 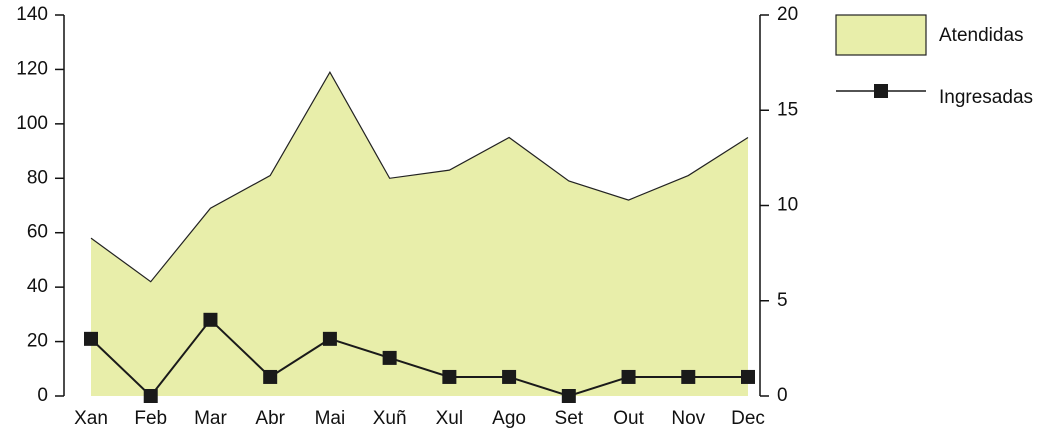 What do you see at coordinates (419, 358) in the screenshot?
I see `line` at bounding box center [419, 358].